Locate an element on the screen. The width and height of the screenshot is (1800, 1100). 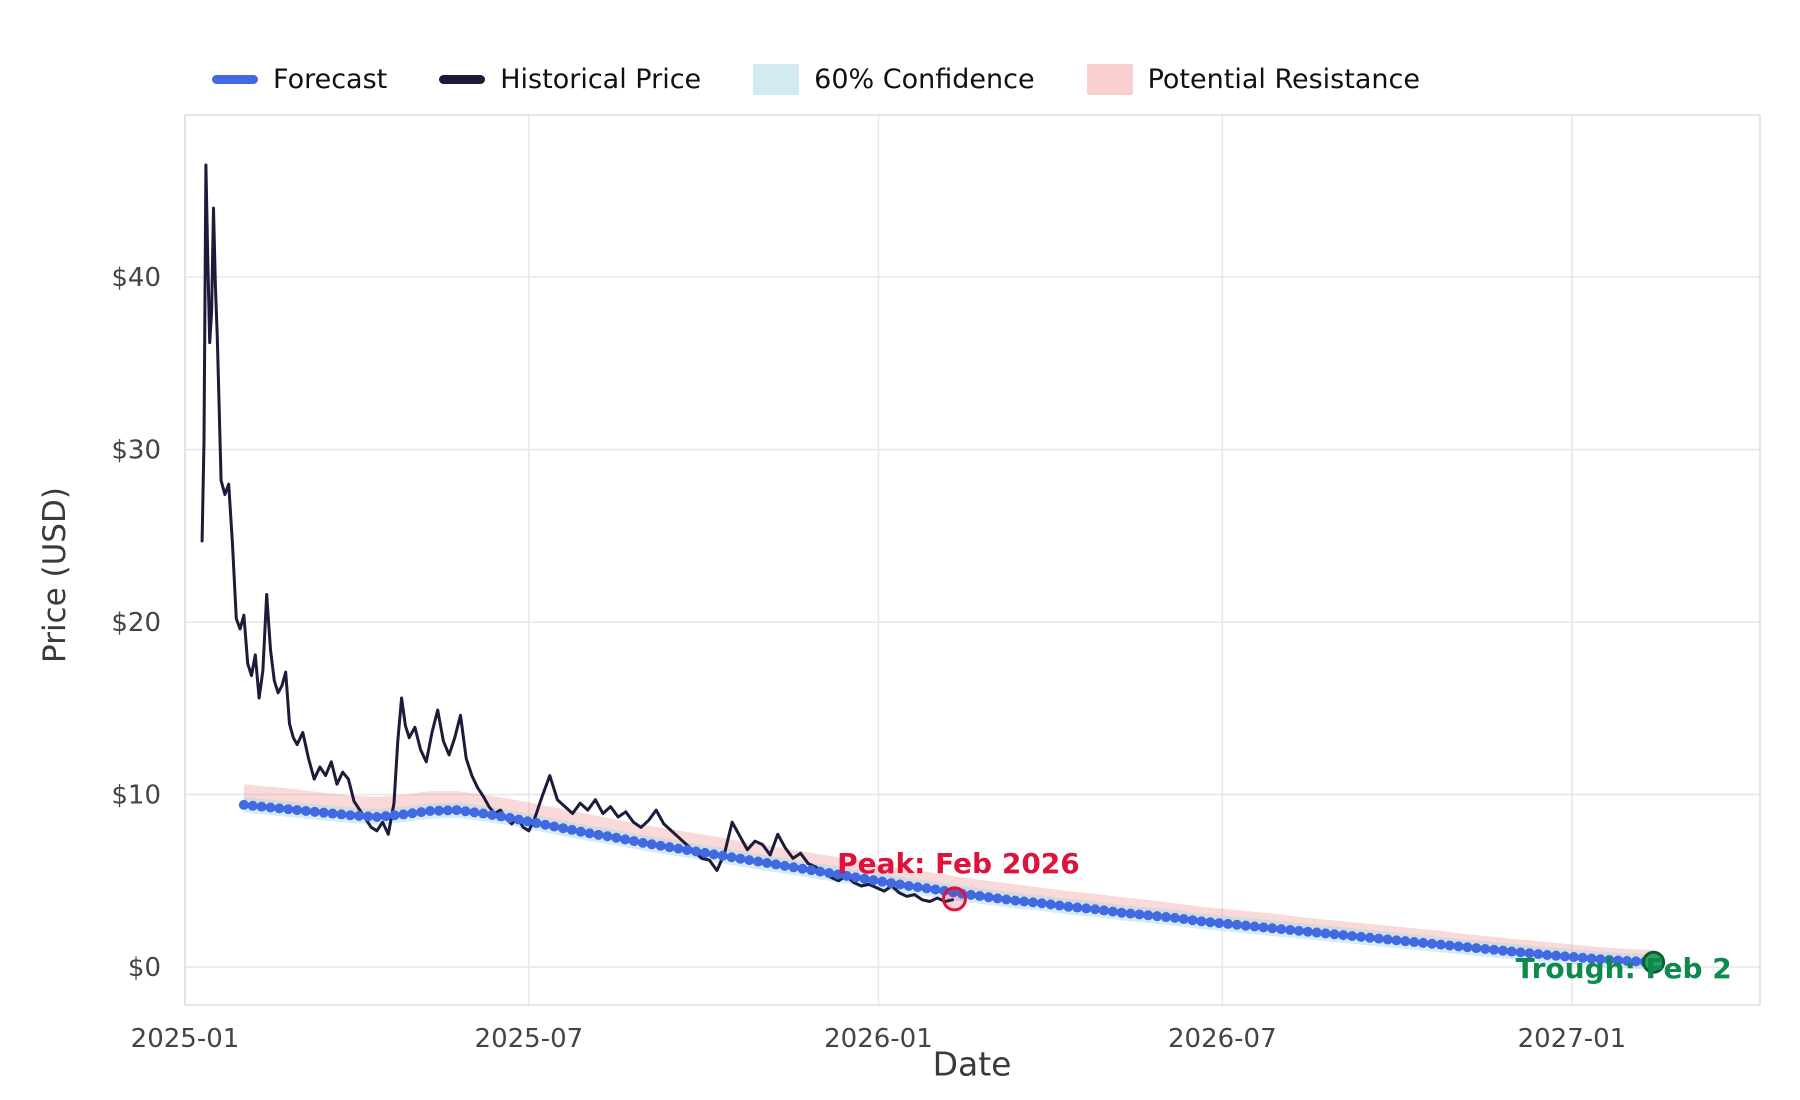
legend-label-historical-price: Historical Price is located at coordinates (601, 79).